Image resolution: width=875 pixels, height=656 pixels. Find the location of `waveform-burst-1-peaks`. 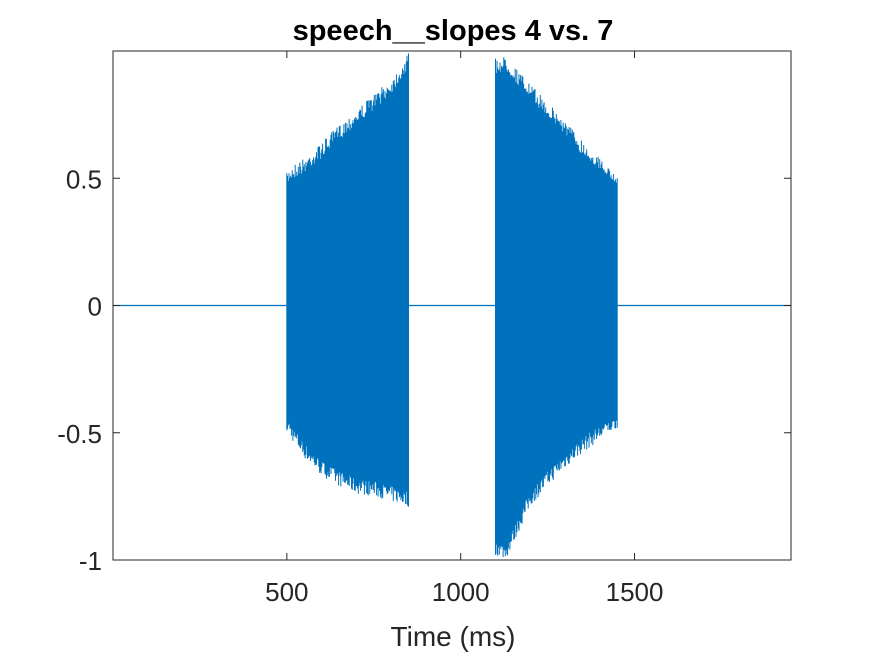

waveform-burst-1-peaks is located at coordinates (347, 280).